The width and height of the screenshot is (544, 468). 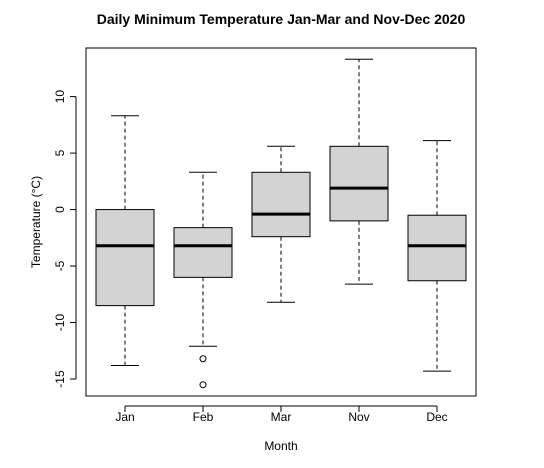 I want to click on y-tick-label: -15, so click(x=60, y=379).